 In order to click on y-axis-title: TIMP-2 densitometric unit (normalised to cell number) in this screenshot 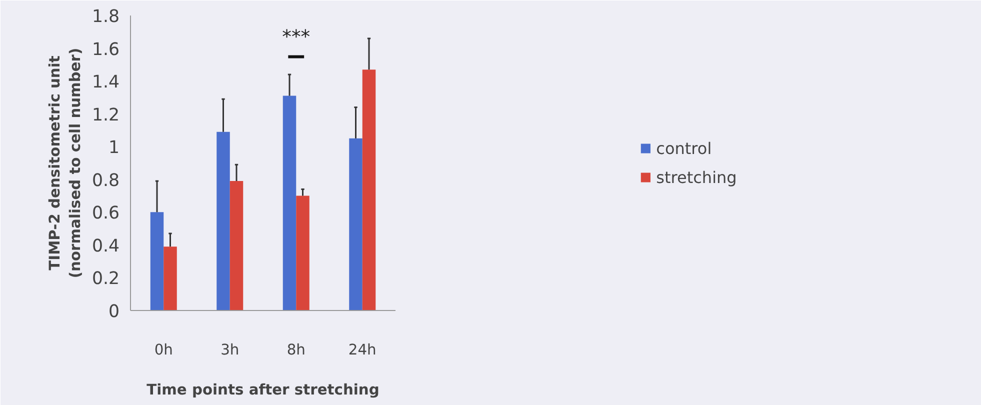, I will do `click(65, 163)`.